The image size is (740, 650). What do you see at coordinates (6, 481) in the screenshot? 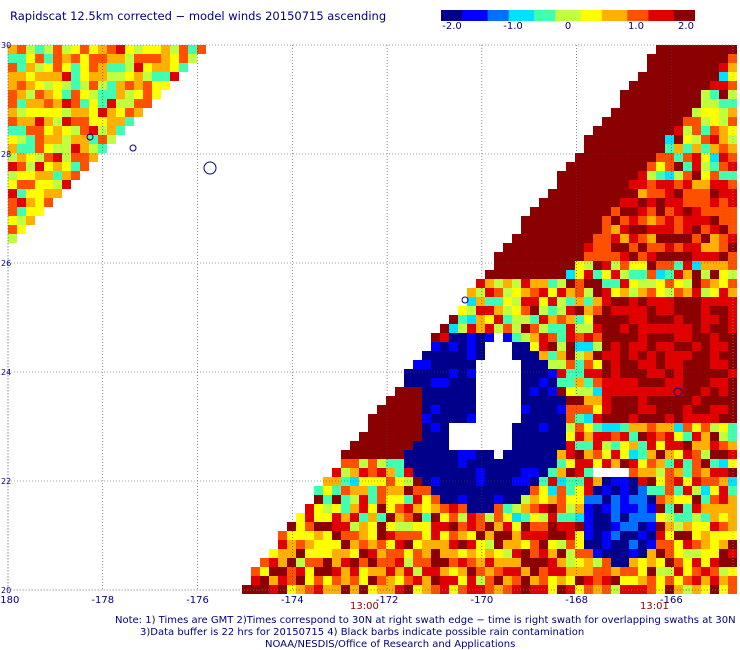
I see `y-tick-label: 22` at bounding box center [6, 481].